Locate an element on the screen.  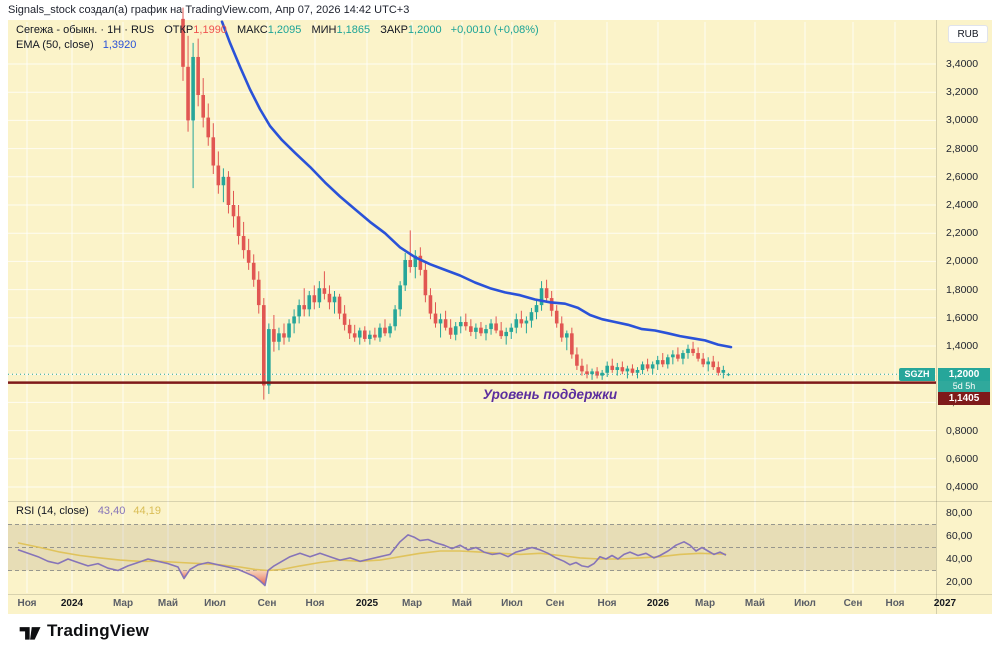
price-axis-label: 0,4000 is located at coordinates (962, 487).